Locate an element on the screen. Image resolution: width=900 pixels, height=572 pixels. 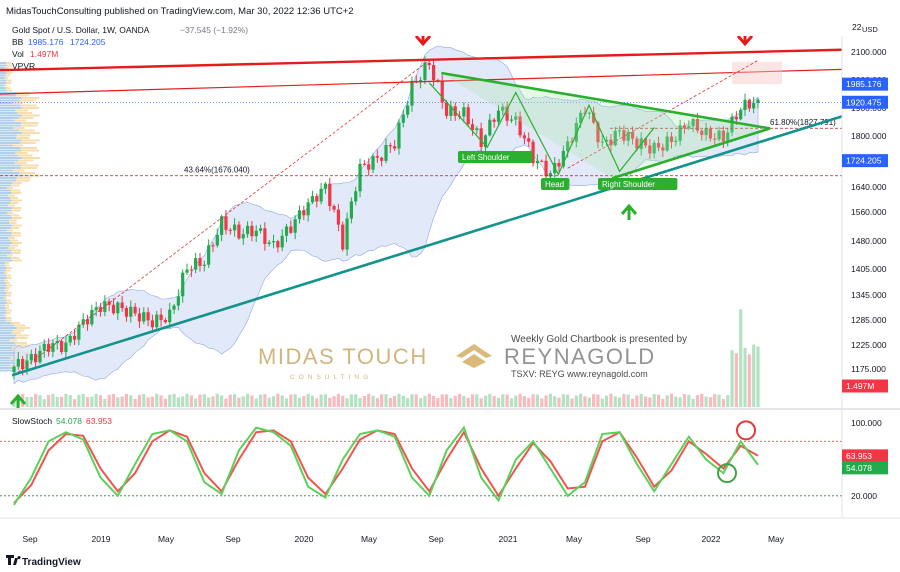
tradingview-logo-icon is located at coordinates (13, 560).